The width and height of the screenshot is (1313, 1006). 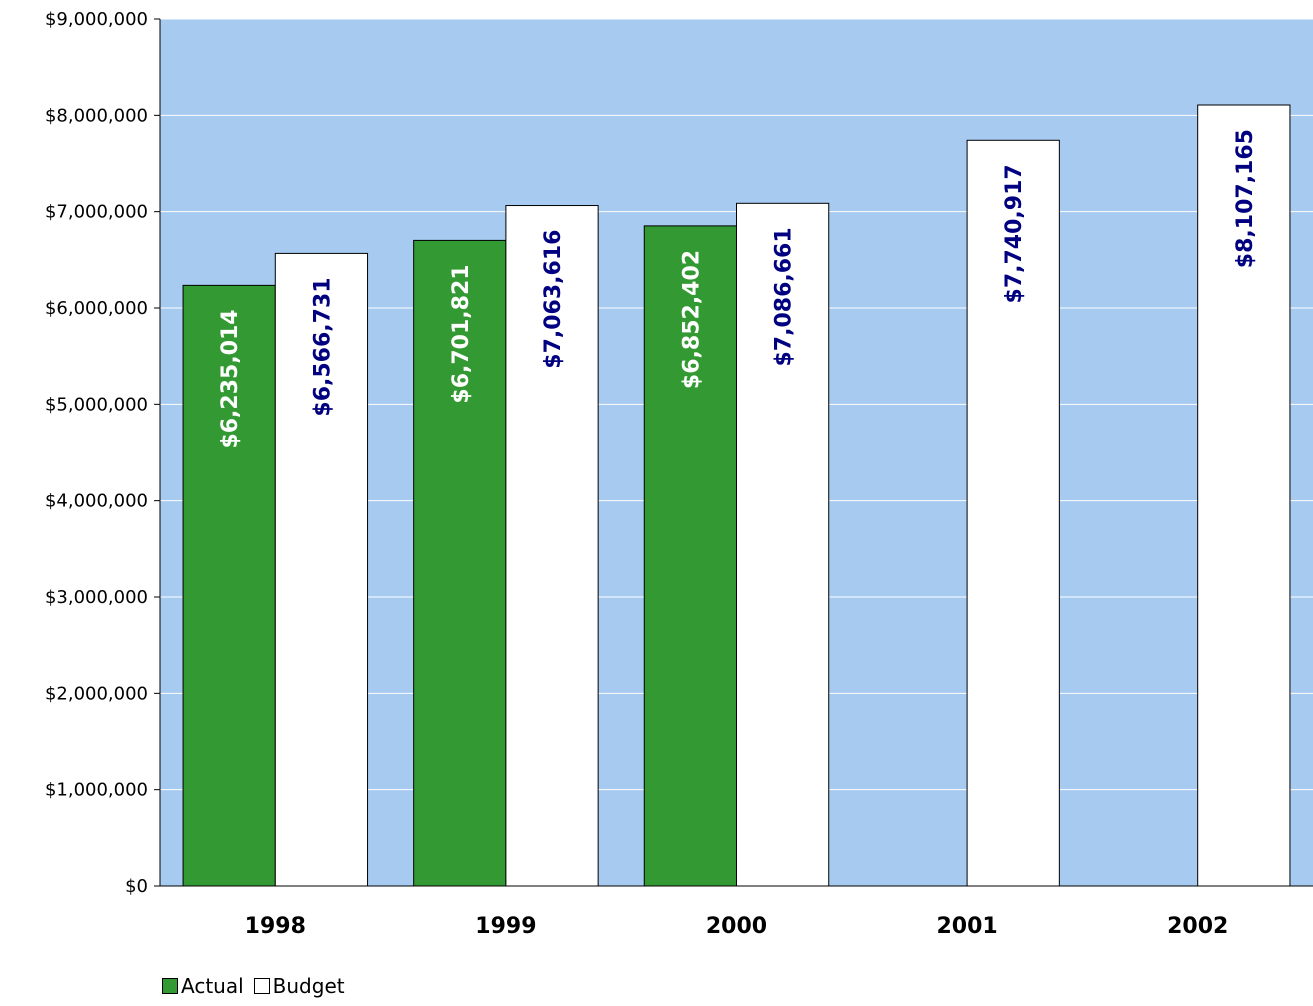 I want to click on bar-budget-1998, so click(x=321, y=569).